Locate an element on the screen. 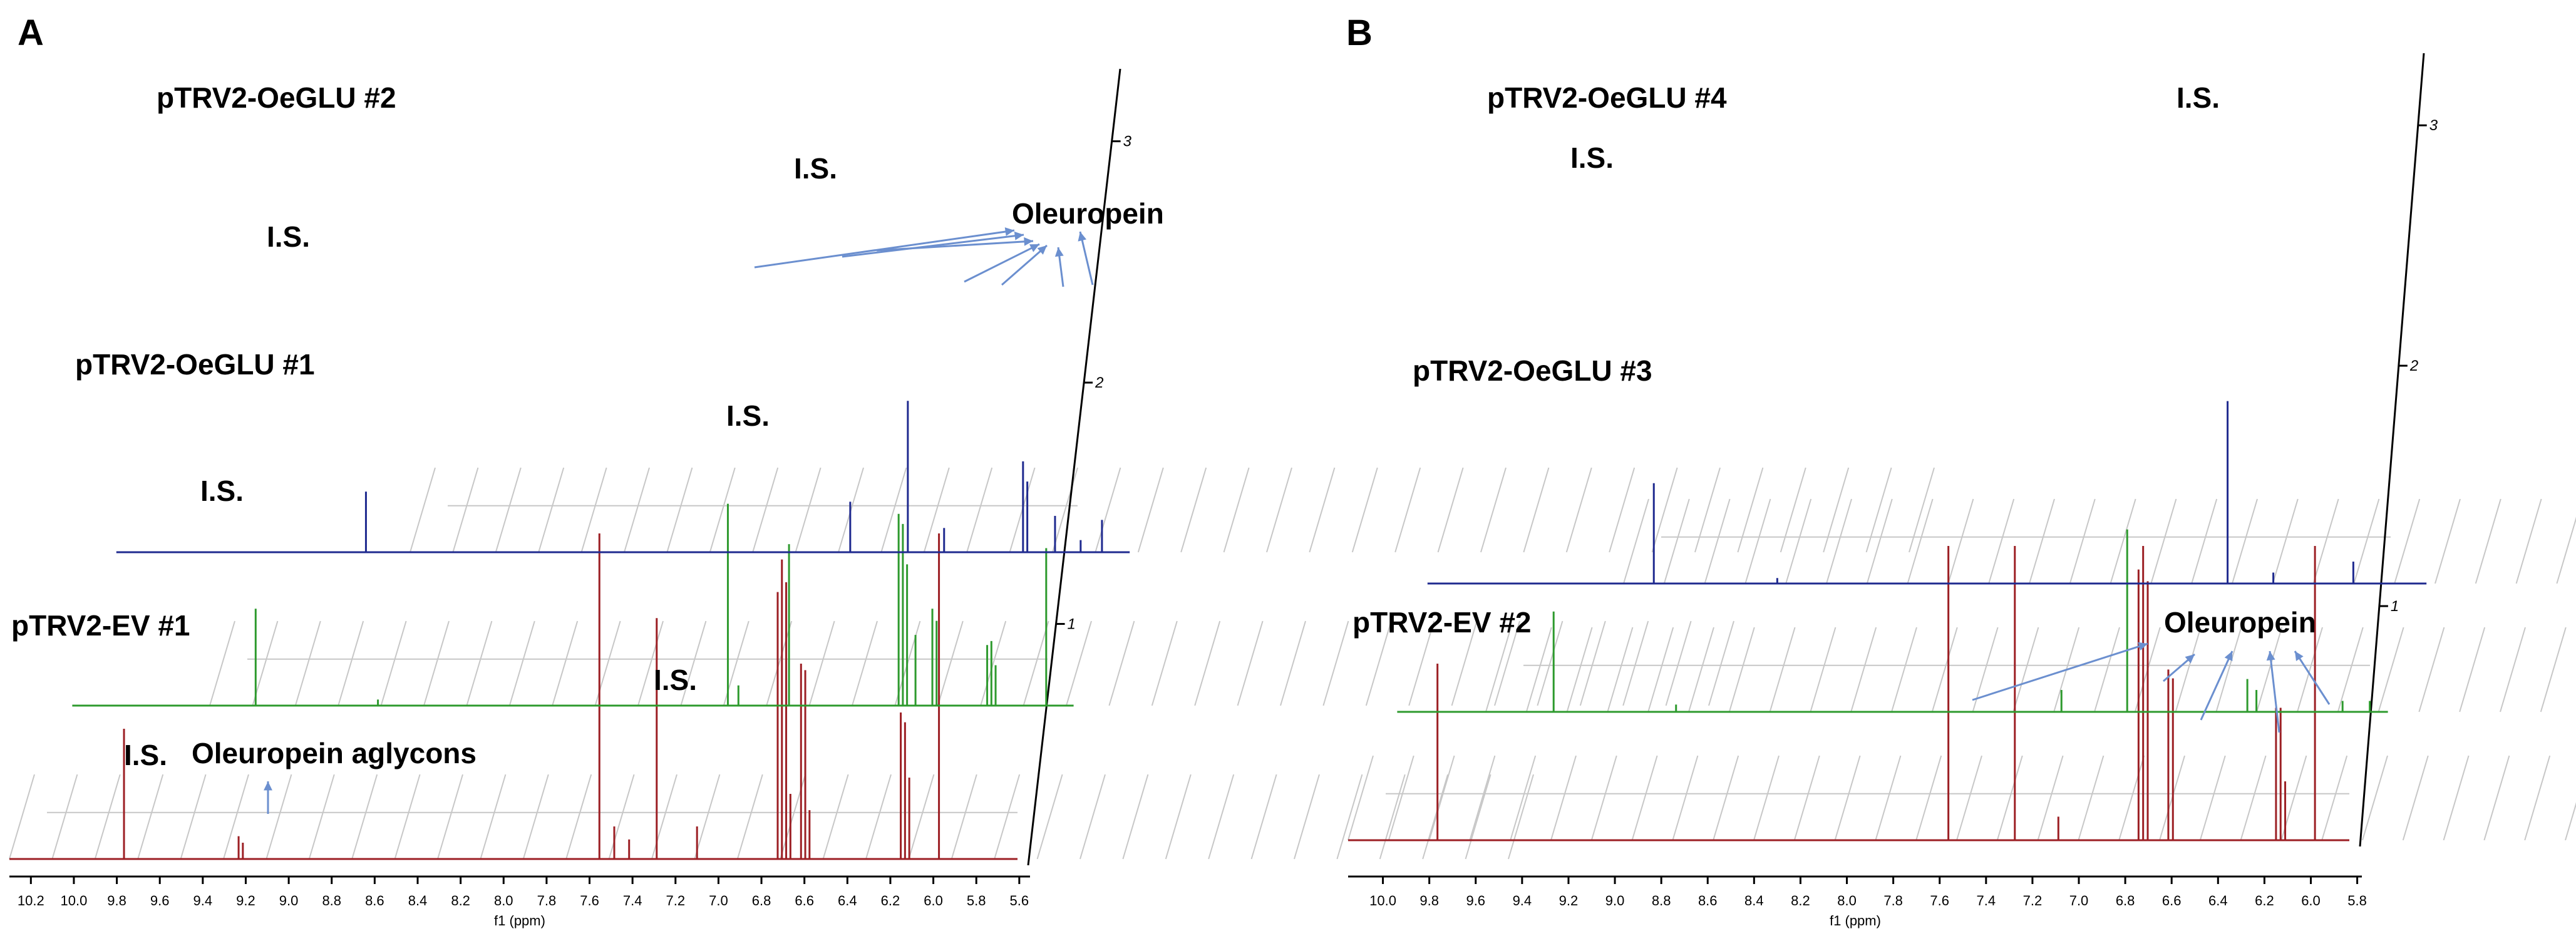 This screenshot has width=2576, height=936. trace-label-oeglu-1: pTRV2-OeGLU #1 is located at coordinates (195, 365).